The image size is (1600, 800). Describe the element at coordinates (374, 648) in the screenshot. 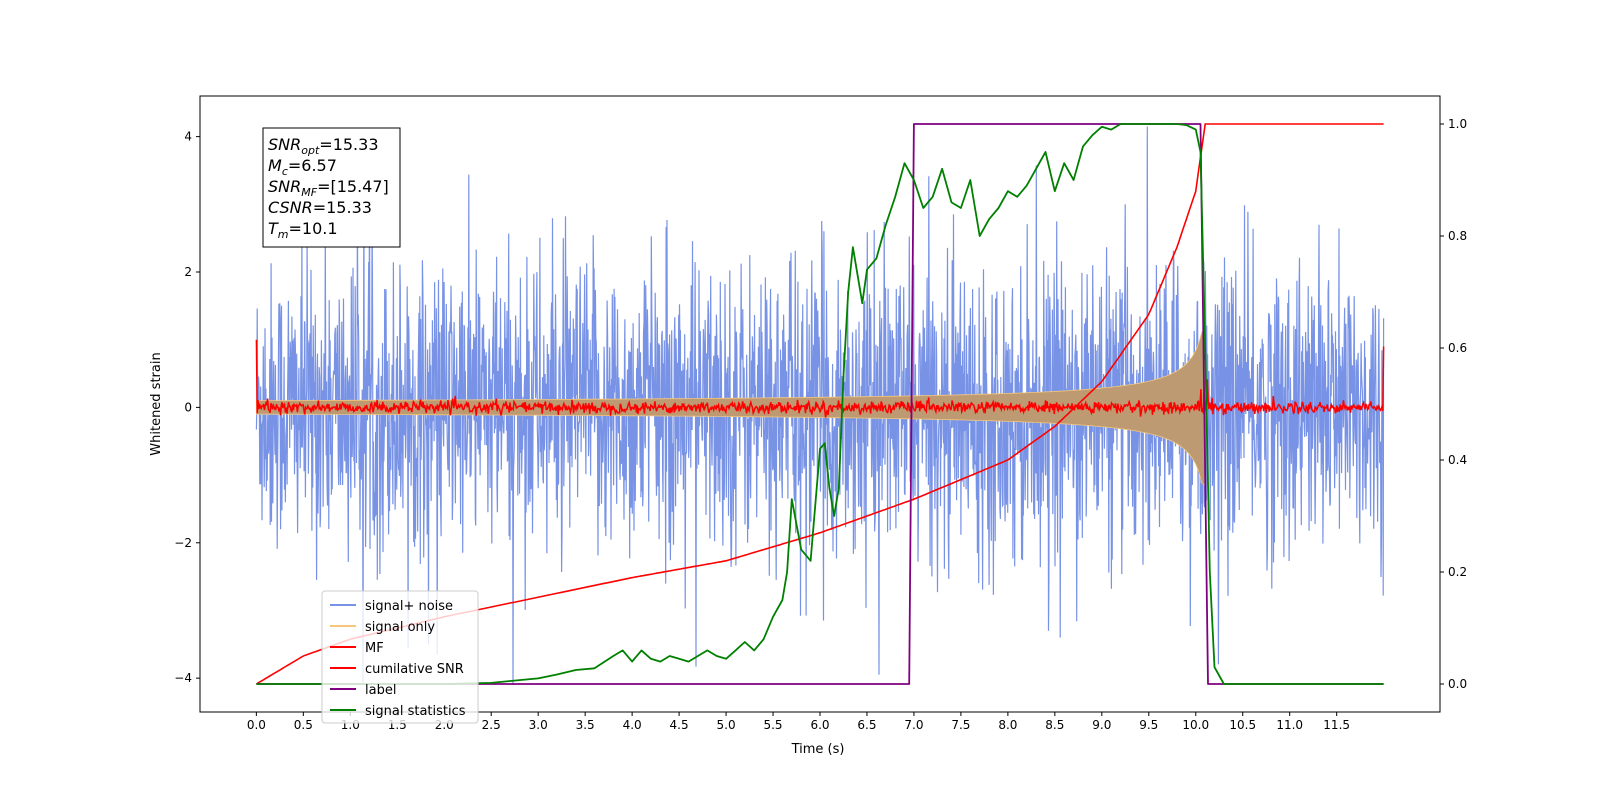

I see `legend-entry-label: MF` at that location.